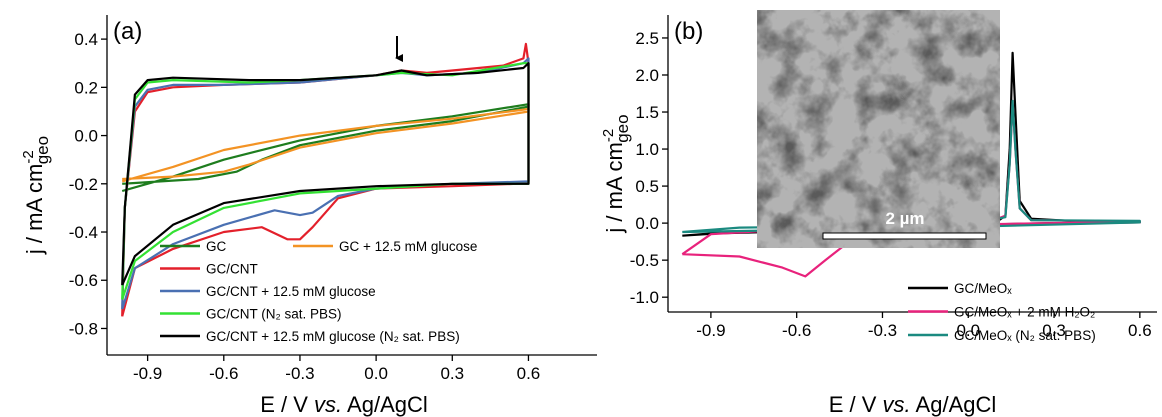 This screenshot has width=1162, height=417. What do you see at coordinates (644, 297) in the screenshot?
I see `y-tick-label: -1.0` at bounding box center [644, 297].